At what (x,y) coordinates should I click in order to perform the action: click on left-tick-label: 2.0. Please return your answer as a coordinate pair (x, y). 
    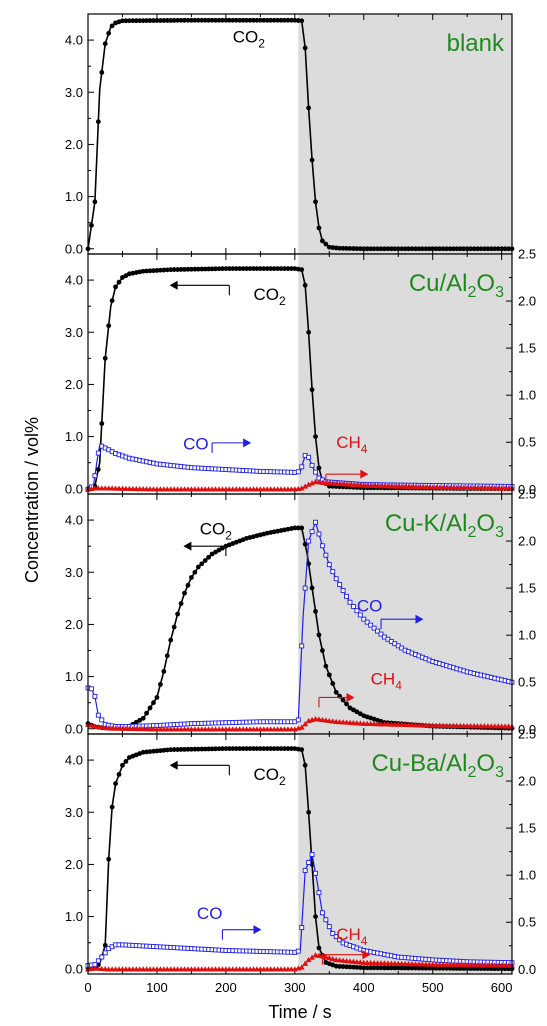
    Looking at the image, I should click on (74, 384).